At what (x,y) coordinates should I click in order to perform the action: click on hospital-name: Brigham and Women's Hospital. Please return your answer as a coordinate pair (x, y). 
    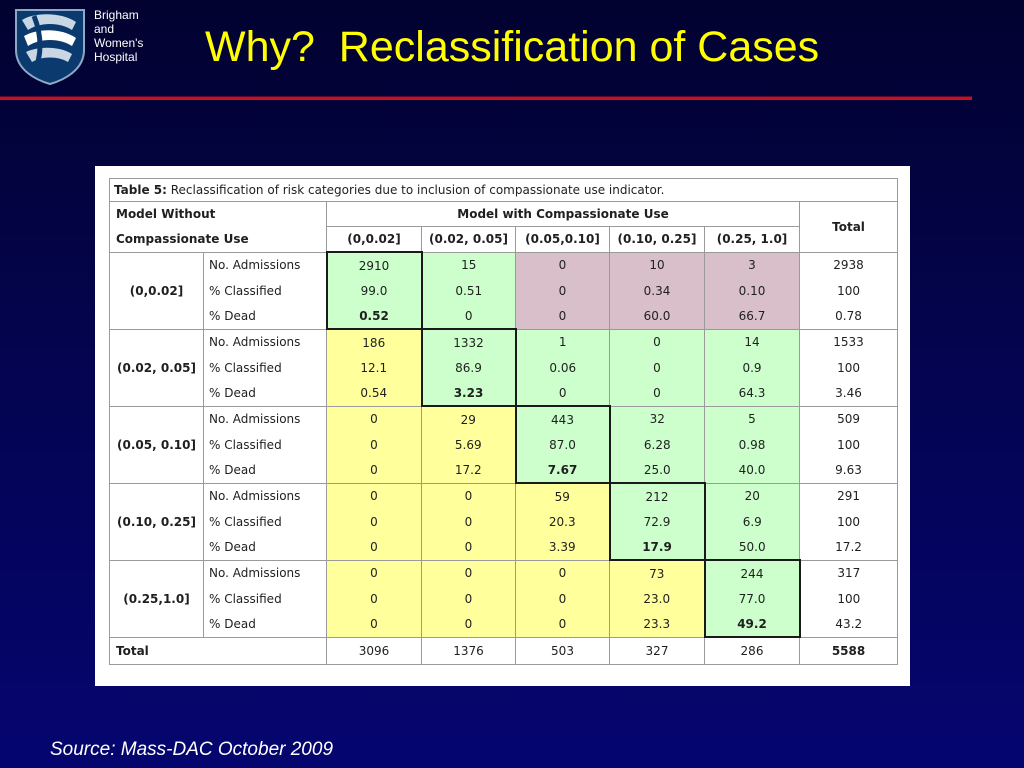
    Looking at the image, I should click on (118, 36).